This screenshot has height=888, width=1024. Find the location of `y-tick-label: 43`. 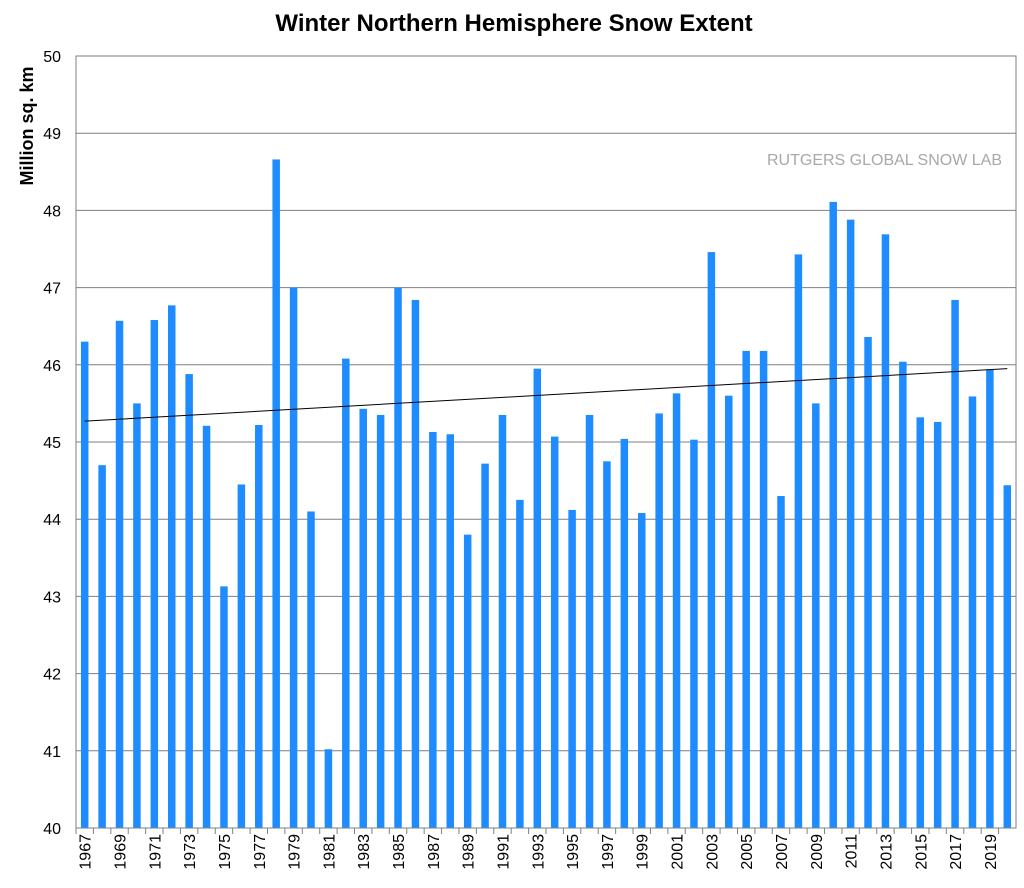

y-tick-label: 43 is located at coordinates (52, 597).